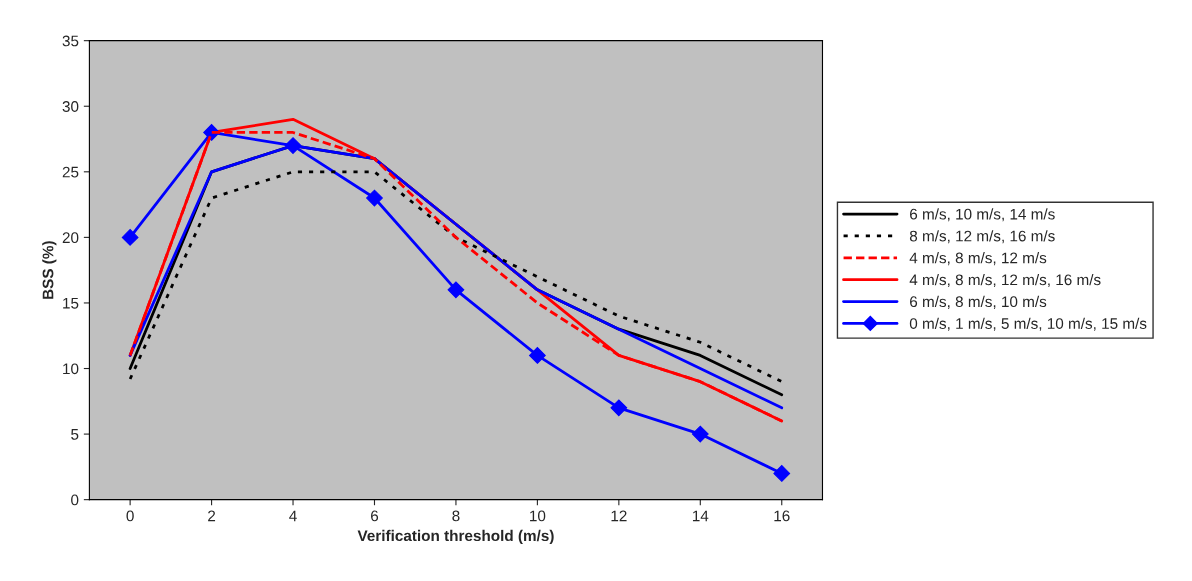 This screenshot has height=581, width=1192. What do you see at coordinates (70, 41) in the screenshot?
I see `y-tick-label: 35` at bounding box center [70, 41].